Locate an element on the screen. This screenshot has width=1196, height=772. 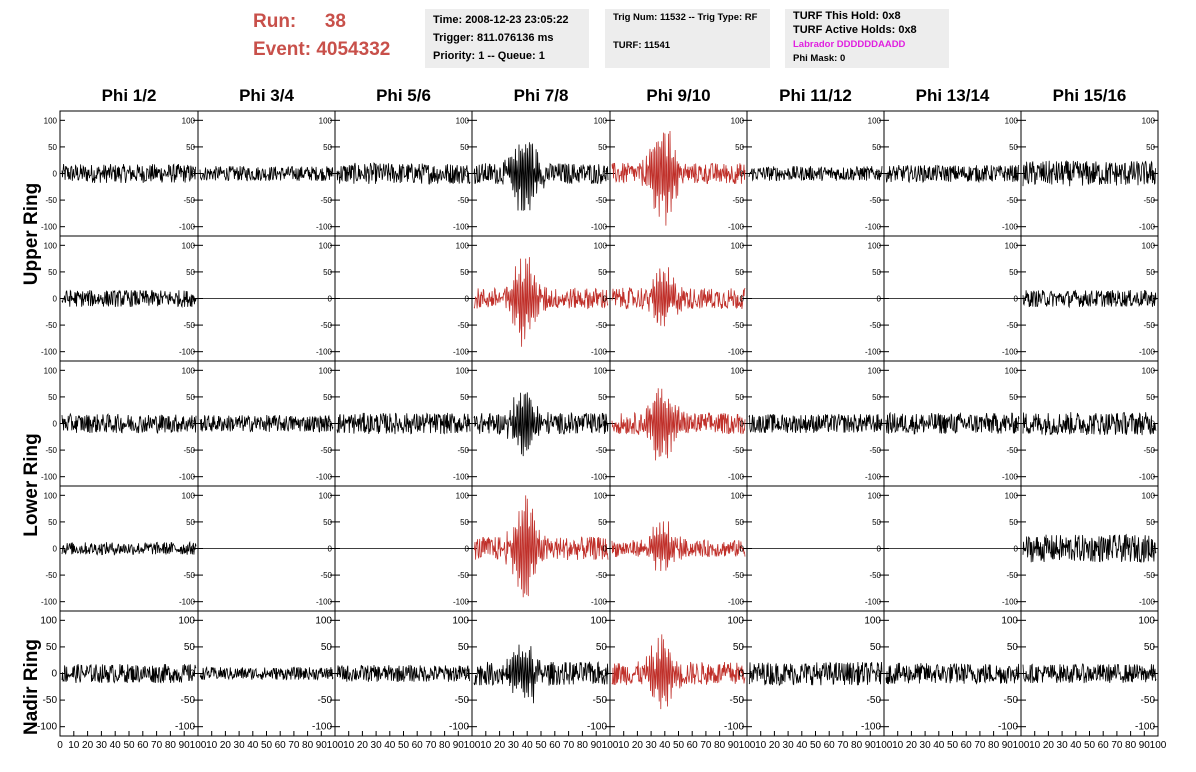
x-tick-label: 40 is located at coordinates (665, 745).